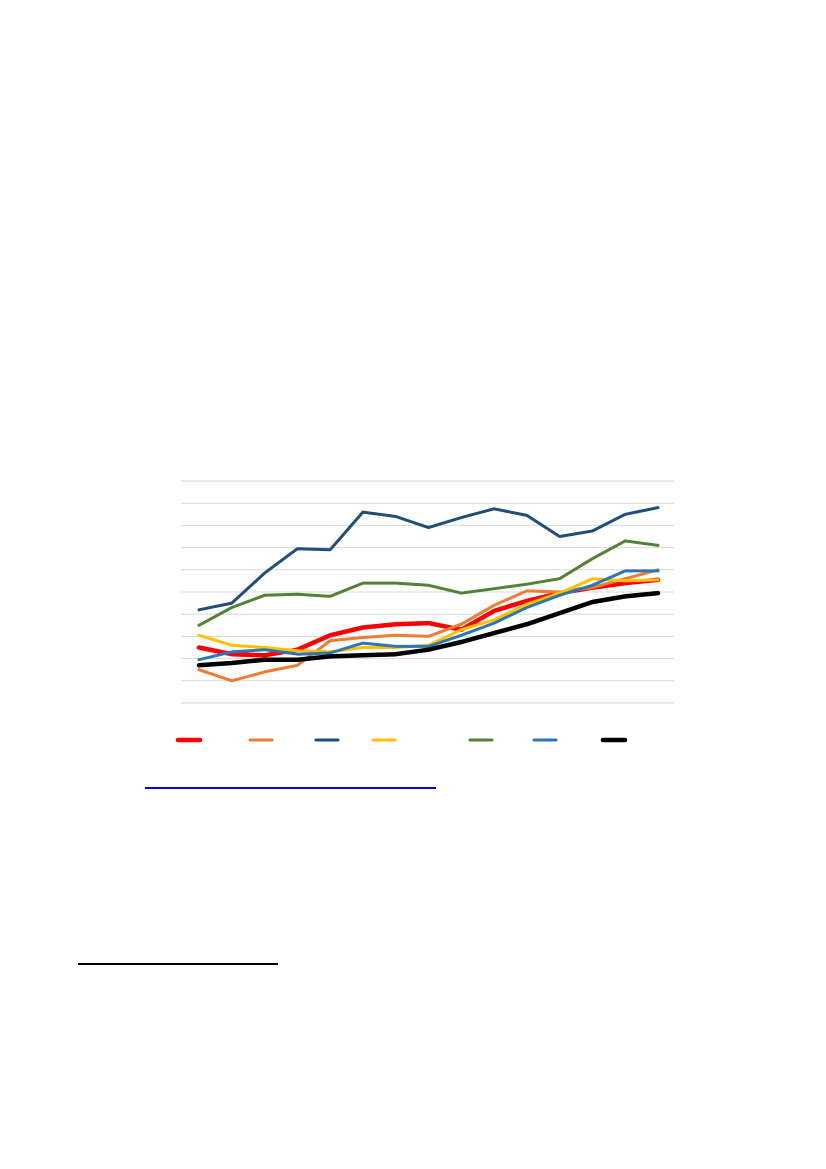 Image resolution: width=826 pixels, height=1169 pixels. Describe the element at coordinates (178, 964) in the screenshot. I see `footnote-separator` at that location.